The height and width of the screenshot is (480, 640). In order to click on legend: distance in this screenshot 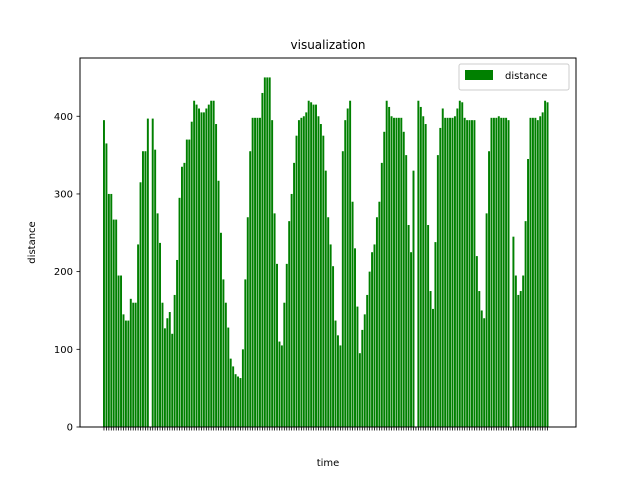, I will do `click(514, 77)`.